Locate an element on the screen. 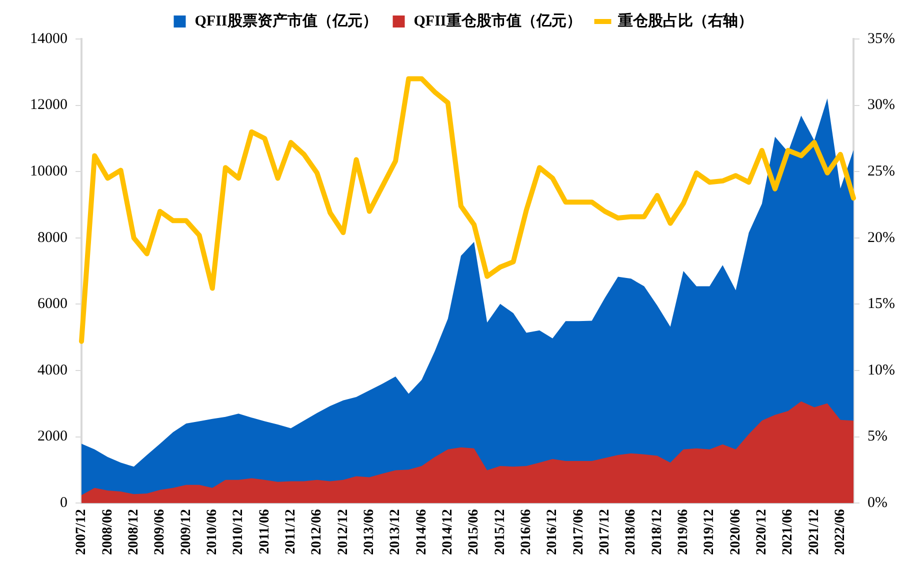 The height and width of the screenshot is (565, 917). x-tick-label: 2015/12 is located at coordinates (500, 532).